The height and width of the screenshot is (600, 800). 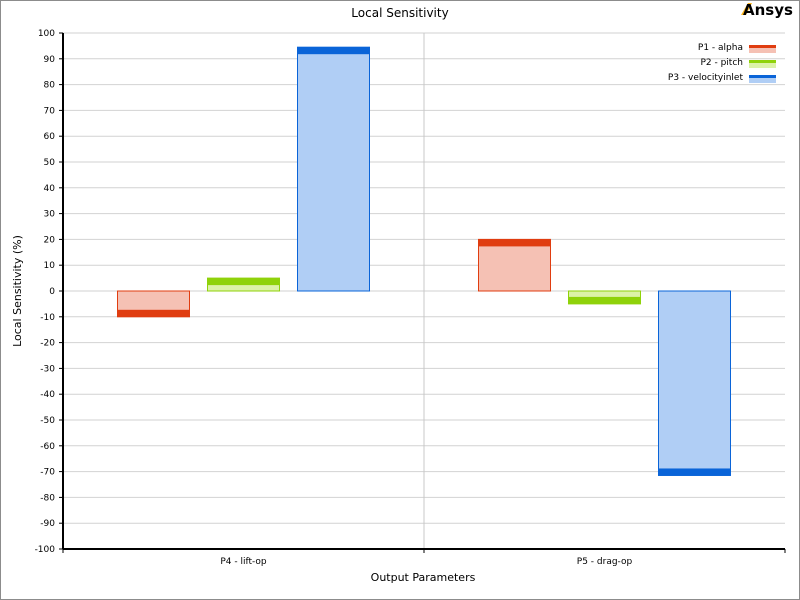 I want to click on y-axis-title: Local Sensitivity (%), so click(x=17, y=291).